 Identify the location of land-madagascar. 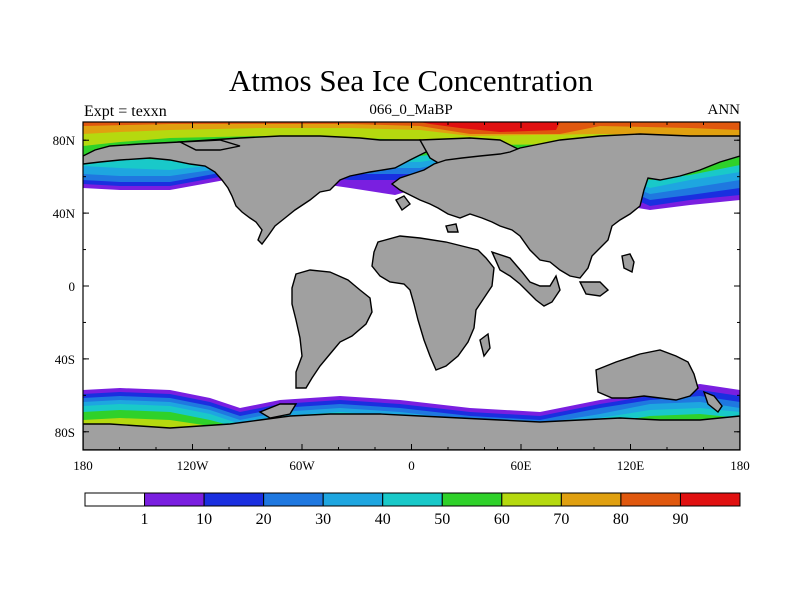
(485, 345).